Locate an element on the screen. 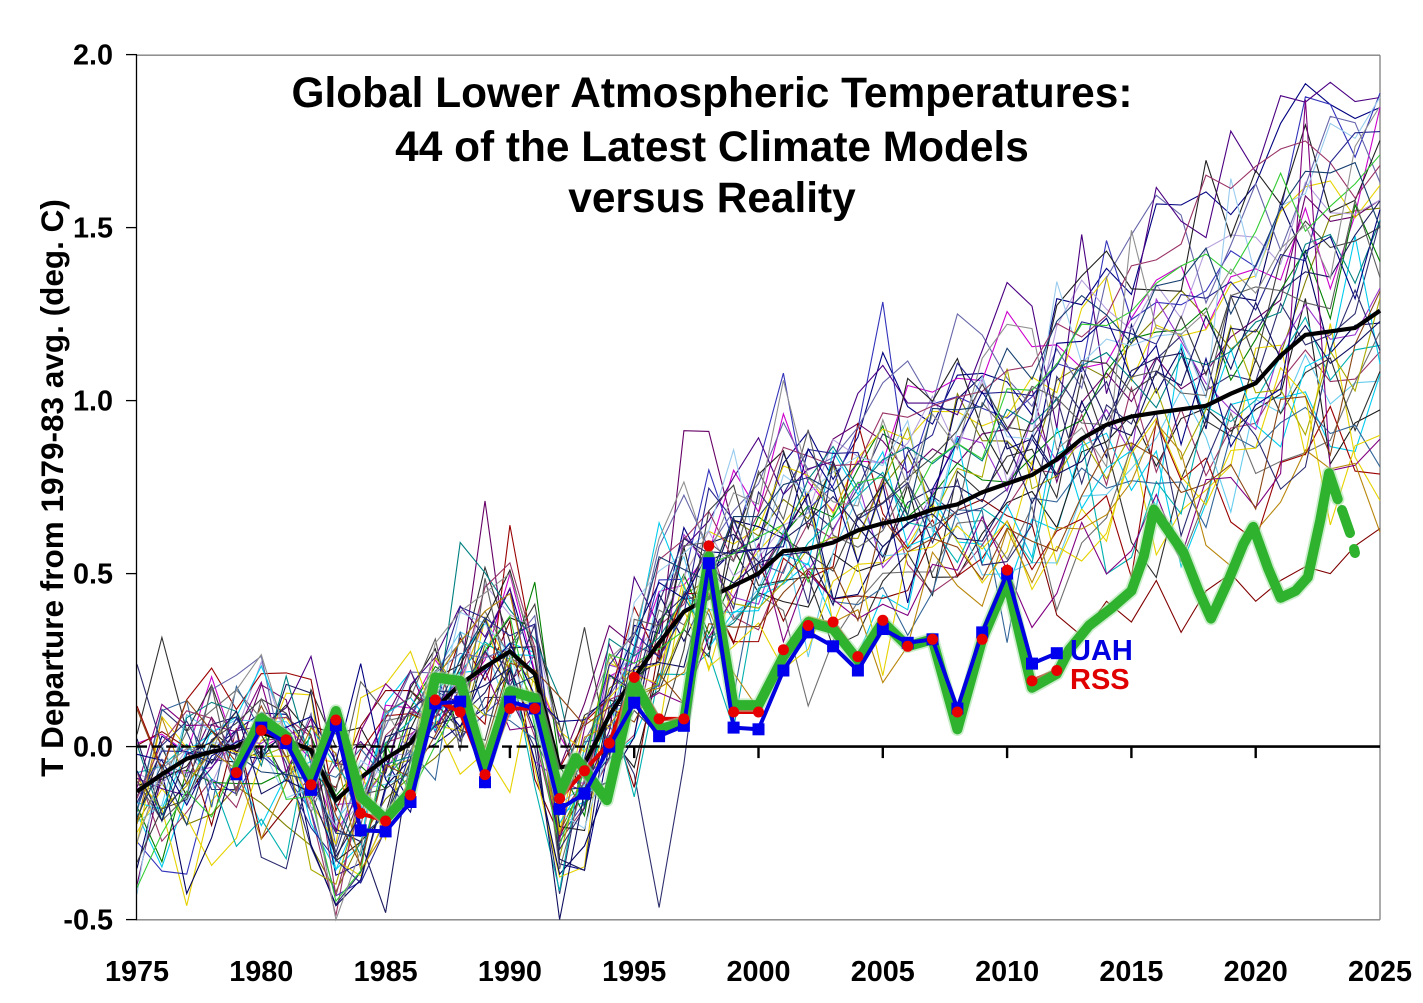 The height and width of the screenshot is (1003, 1423). svg-text: 2025 is located at coordinates (1380, 972).